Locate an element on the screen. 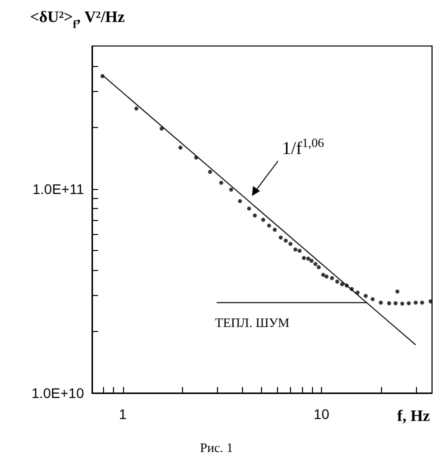  x-tick-label: 1 is located at coordinates (122, 414).